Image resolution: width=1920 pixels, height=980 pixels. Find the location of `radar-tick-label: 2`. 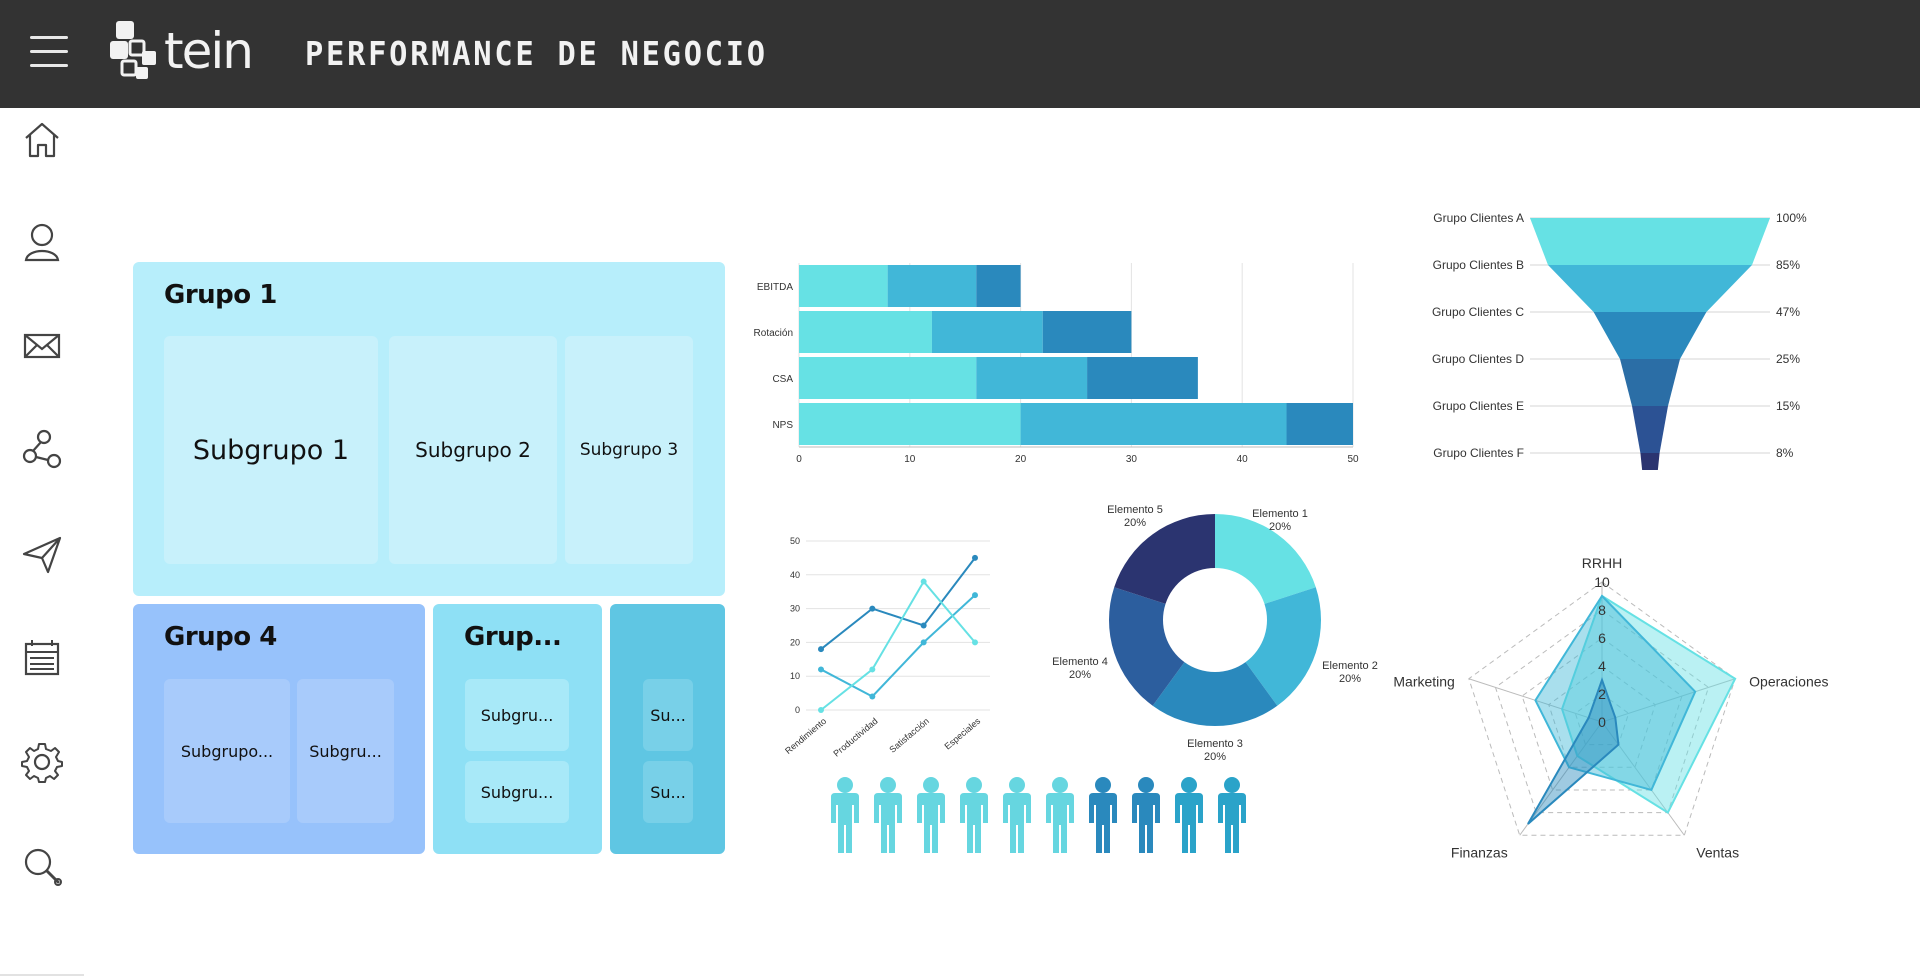

radar-tick-label: 2 is located at coordinates (1602, 694).